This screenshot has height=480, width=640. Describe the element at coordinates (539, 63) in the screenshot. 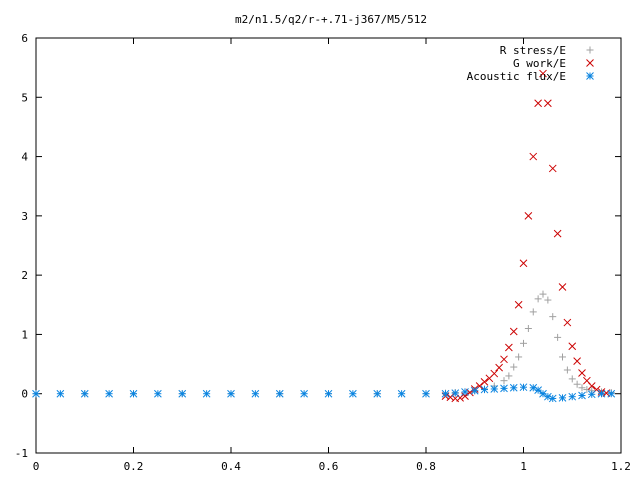

I see `legend-label: G work/E` at that location.